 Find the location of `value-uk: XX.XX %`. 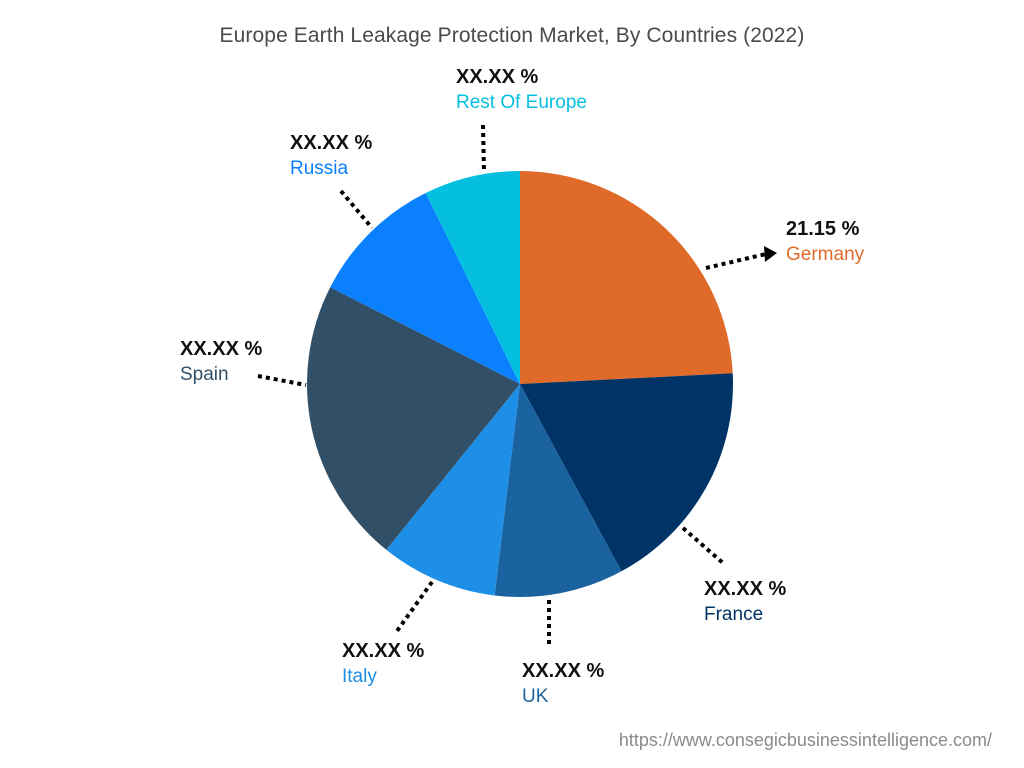

value-uk: XX.XX % is located at coordinates (563, 671).